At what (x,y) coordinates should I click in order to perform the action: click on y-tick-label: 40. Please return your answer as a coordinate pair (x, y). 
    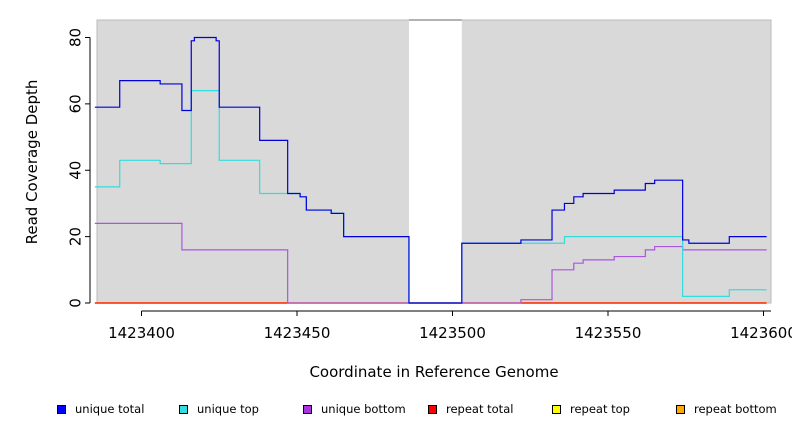
    Looking at the image, I should click on (76, 170).